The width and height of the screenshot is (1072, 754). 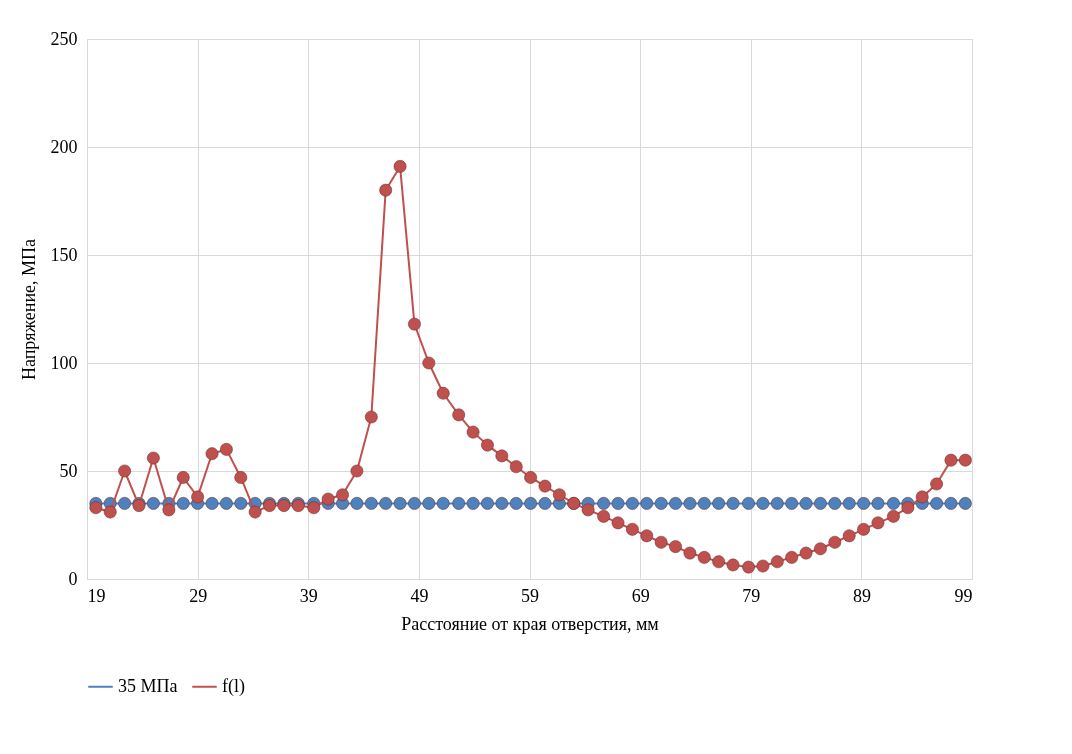 I want to click on x-axis-title: Расстояние от края отверстия, мм, so click(x=530, y=623).